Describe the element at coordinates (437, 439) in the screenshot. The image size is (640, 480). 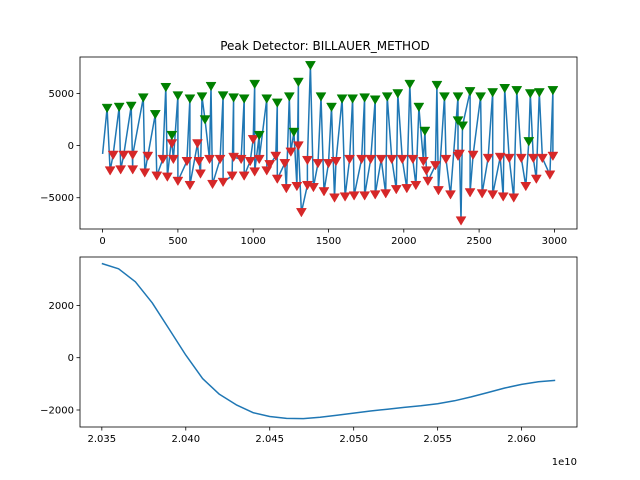
I see `x-tick-label: 2.055` at that location.